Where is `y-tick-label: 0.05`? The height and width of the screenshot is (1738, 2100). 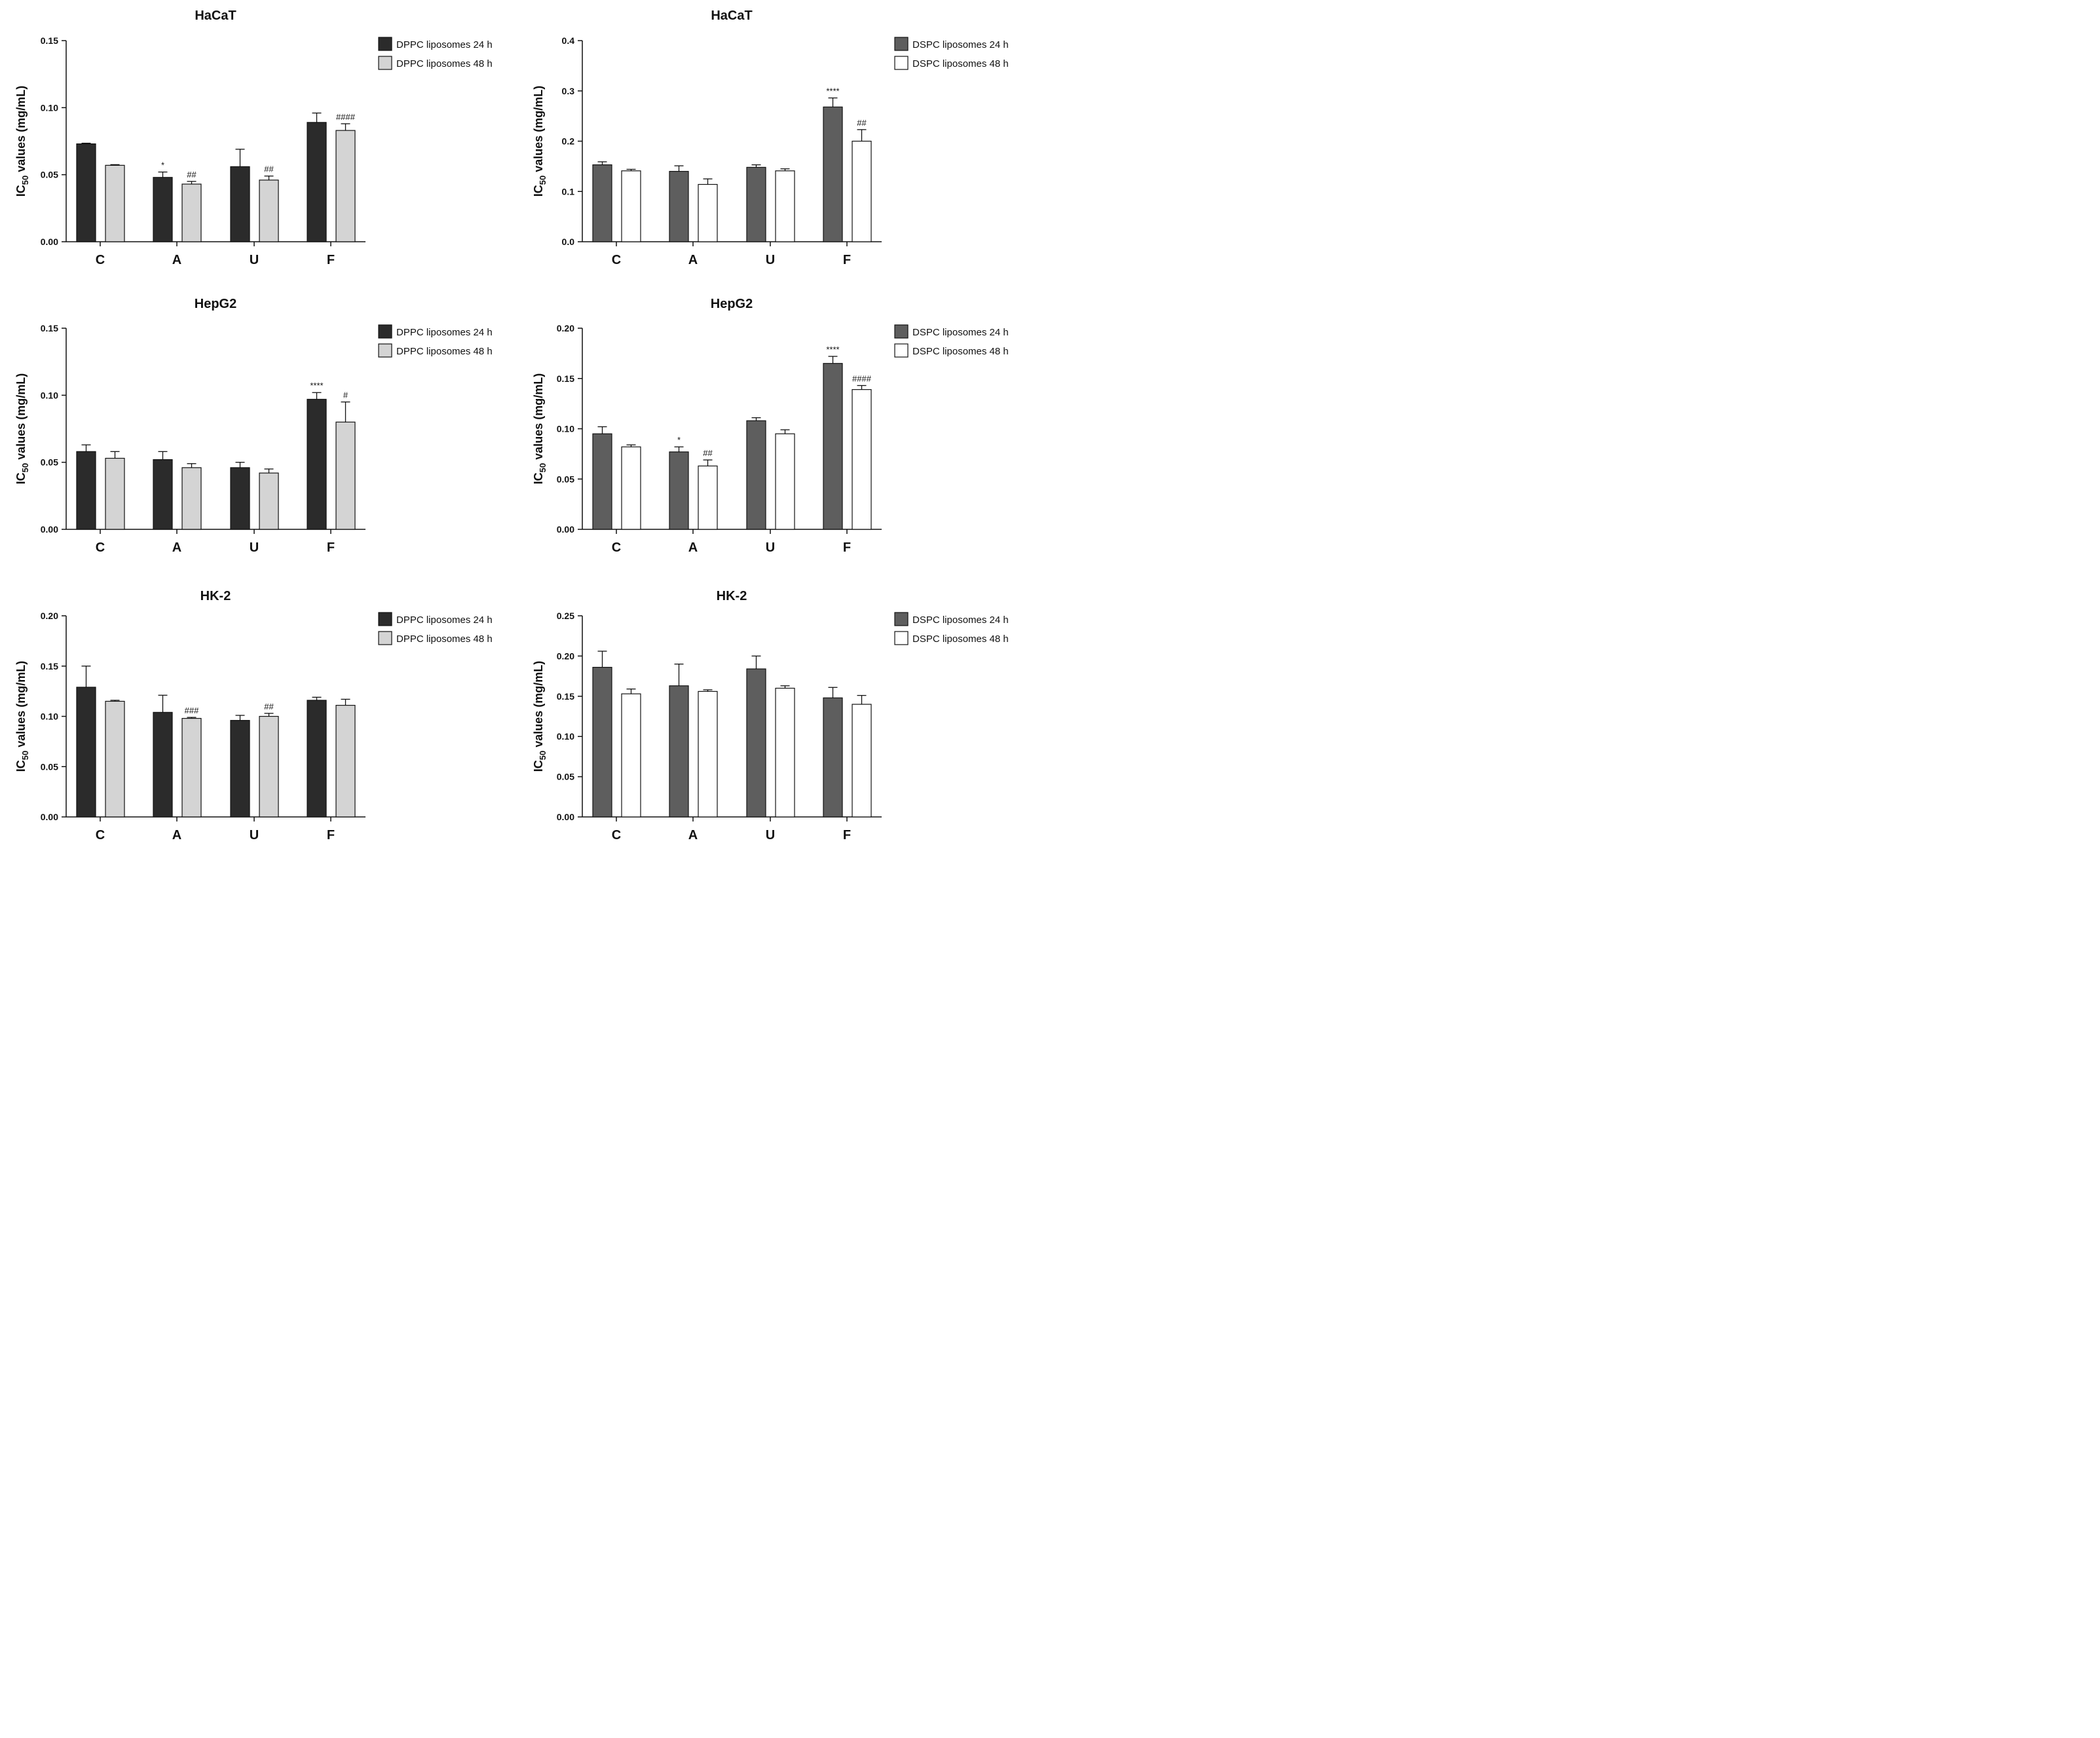 y-tick-label: 0.05 is located at coordinates (565, 777).